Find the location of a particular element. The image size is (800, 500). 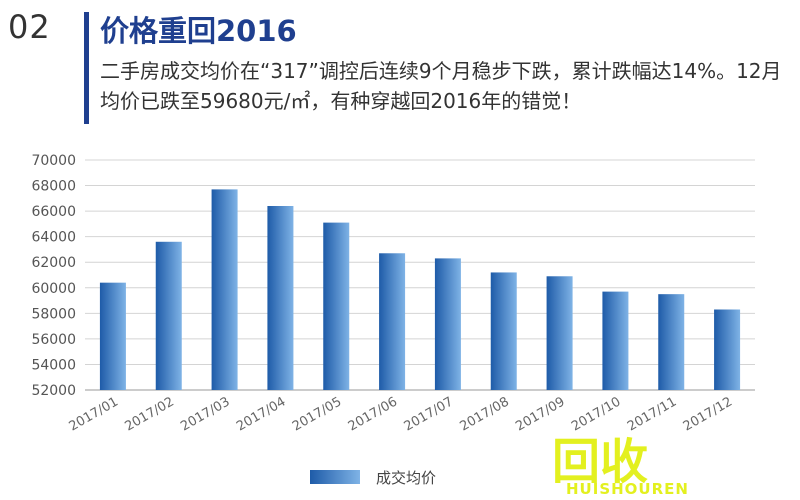

x-tick-label: 2017/12 is located at coordinates (708, 414).